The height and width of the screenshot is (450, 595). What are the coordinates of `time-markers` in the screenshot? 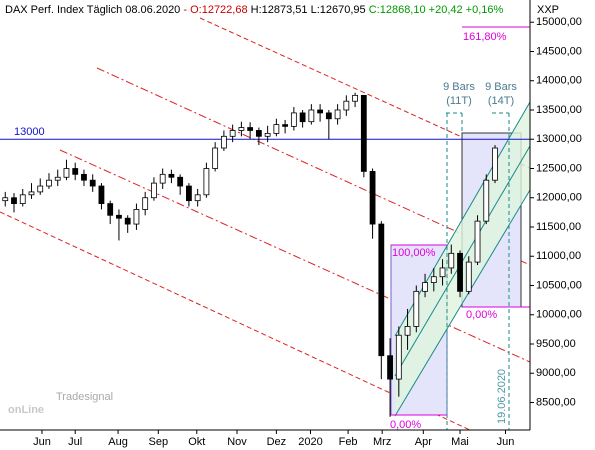 It's located at (478, 271).